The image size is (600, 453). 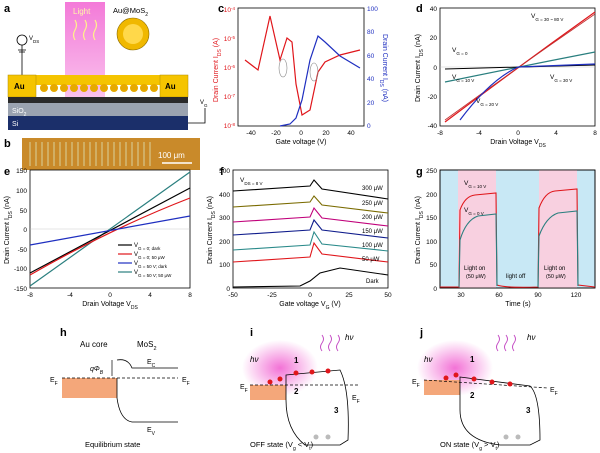 I want to click on c-circle-left, so click(x=283, y=68).